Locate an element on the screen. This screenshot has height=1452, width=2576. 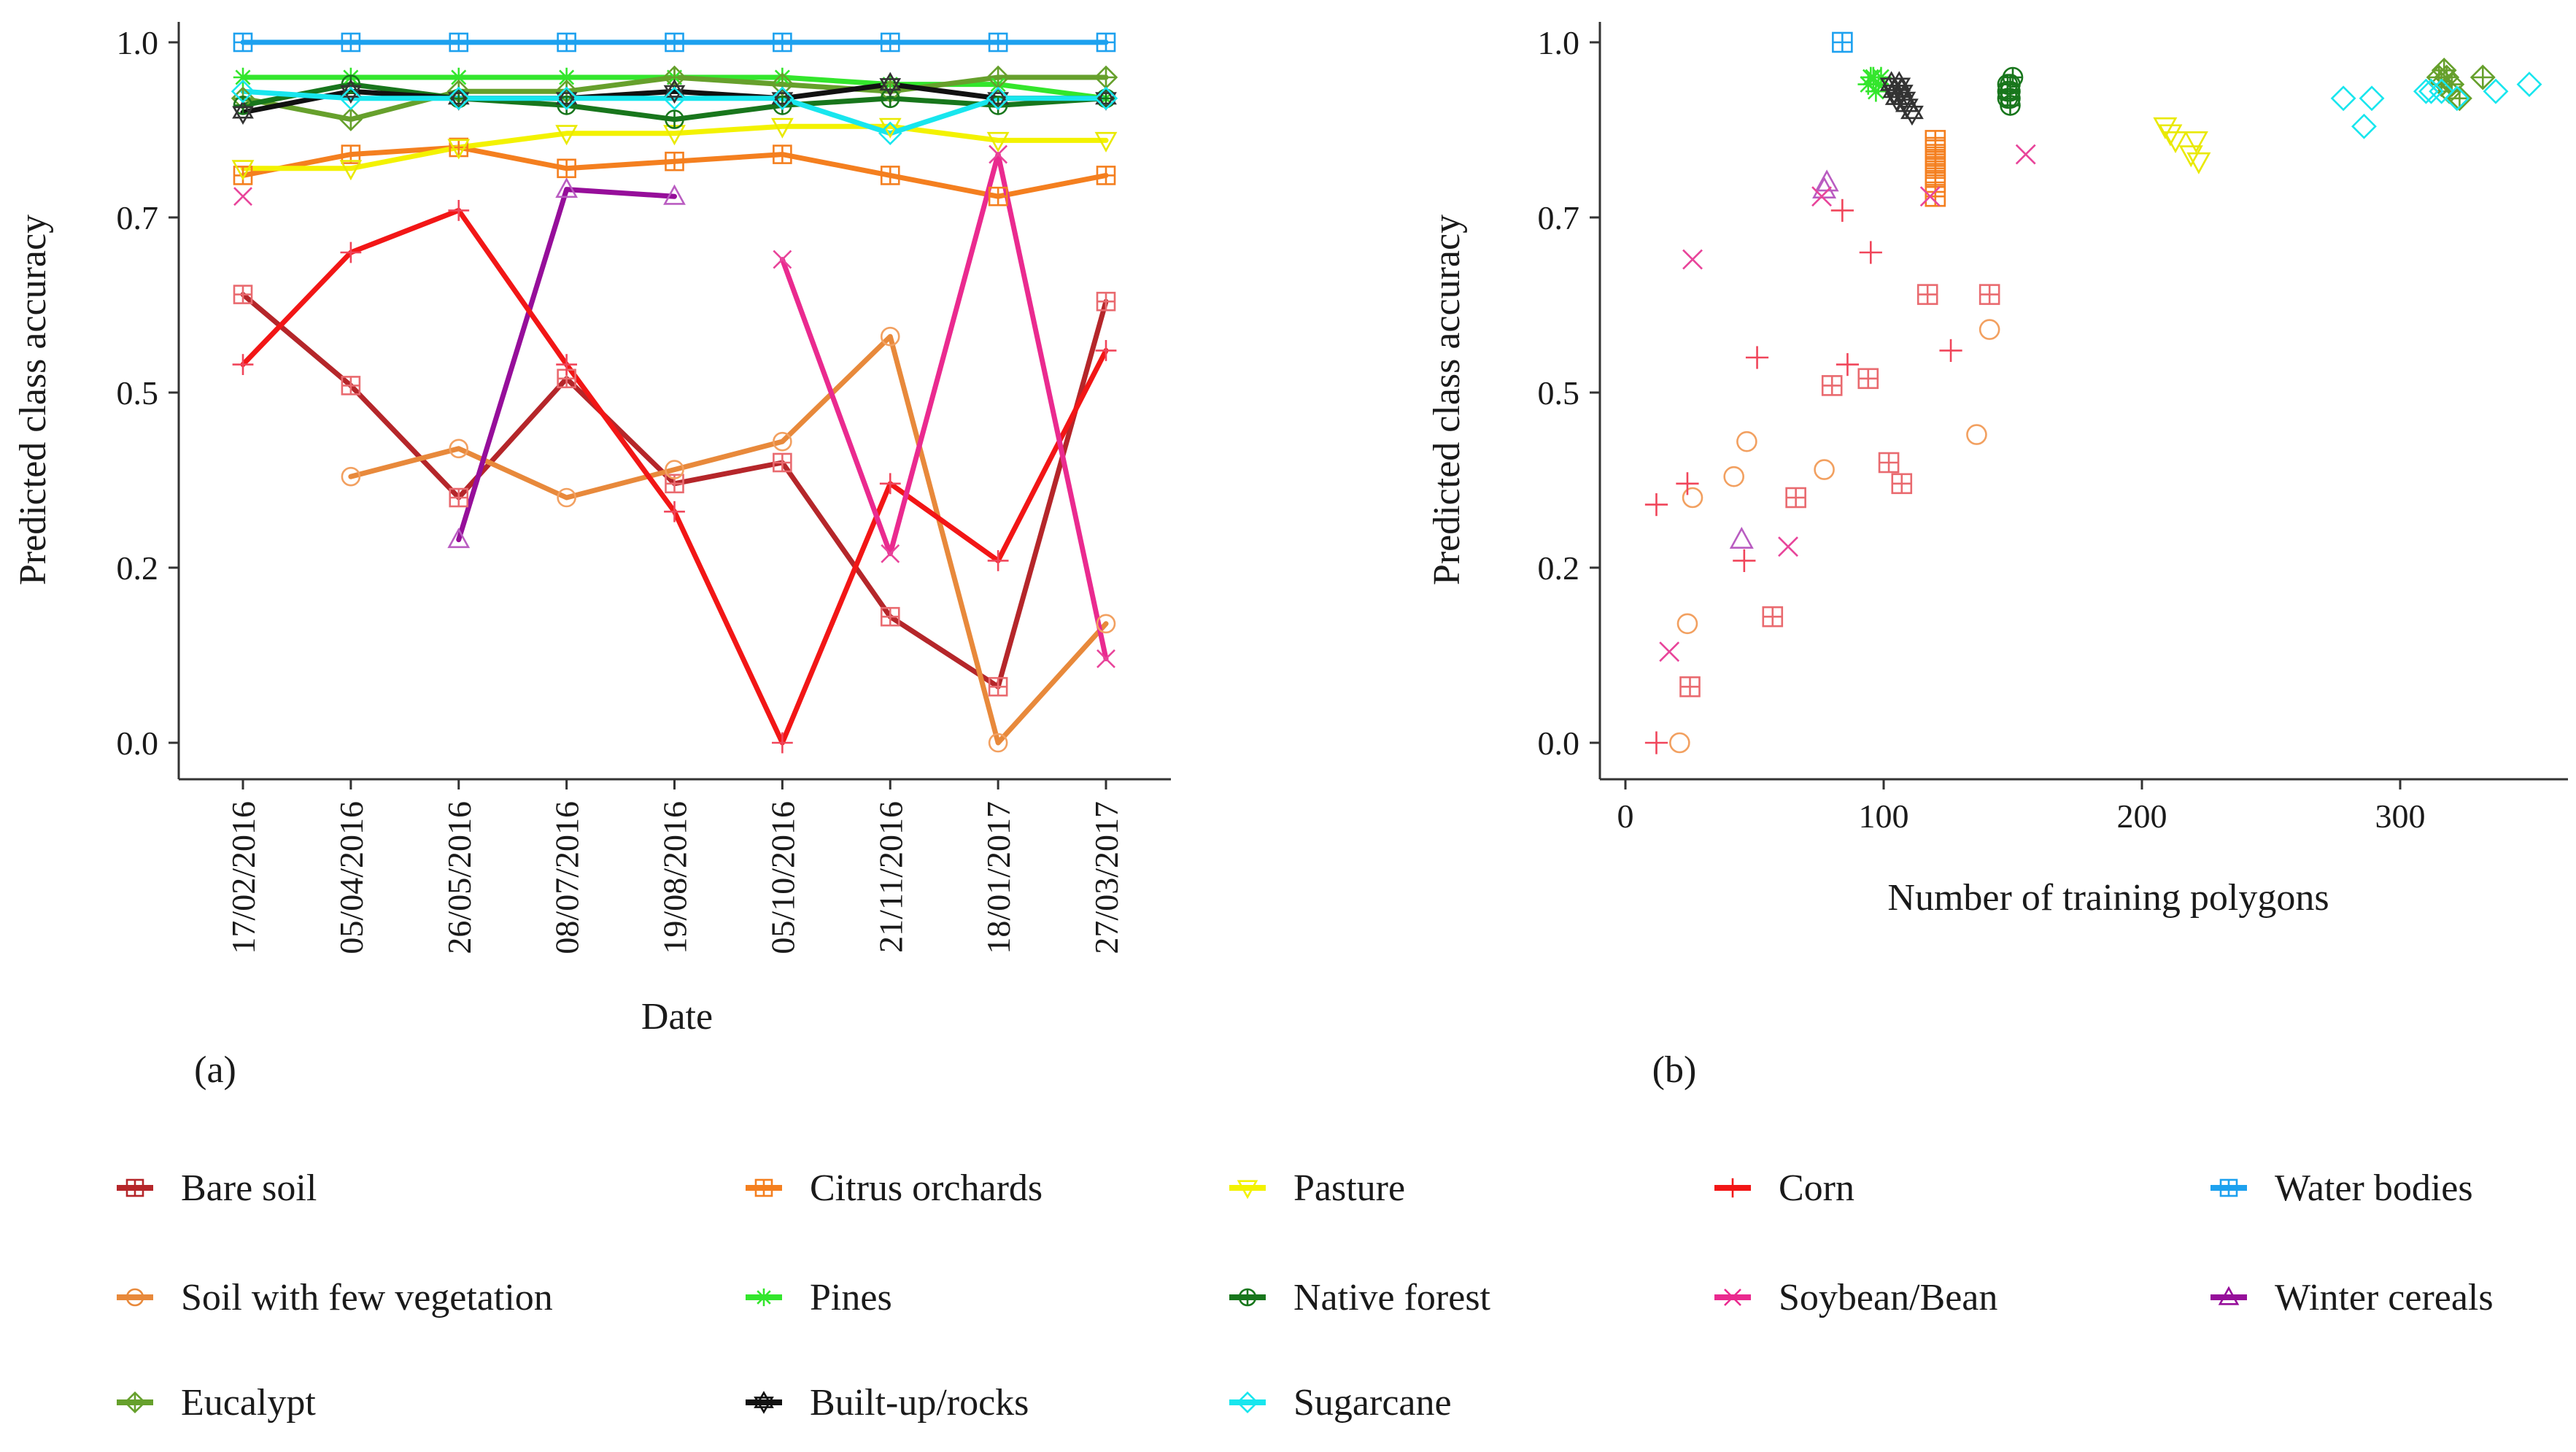
panel-a-x-tick-label: 27/03/2017 is located at coordinates (1106, 877).